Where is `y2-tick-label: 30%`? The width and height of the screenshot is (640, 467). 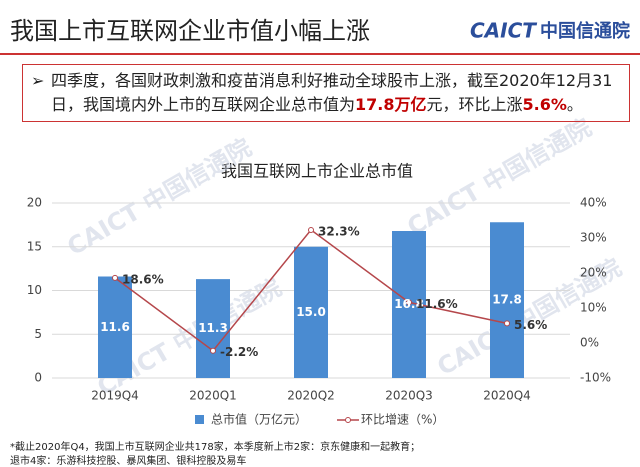
y2-tick-label: 30% is located at coordinates (593, 238).